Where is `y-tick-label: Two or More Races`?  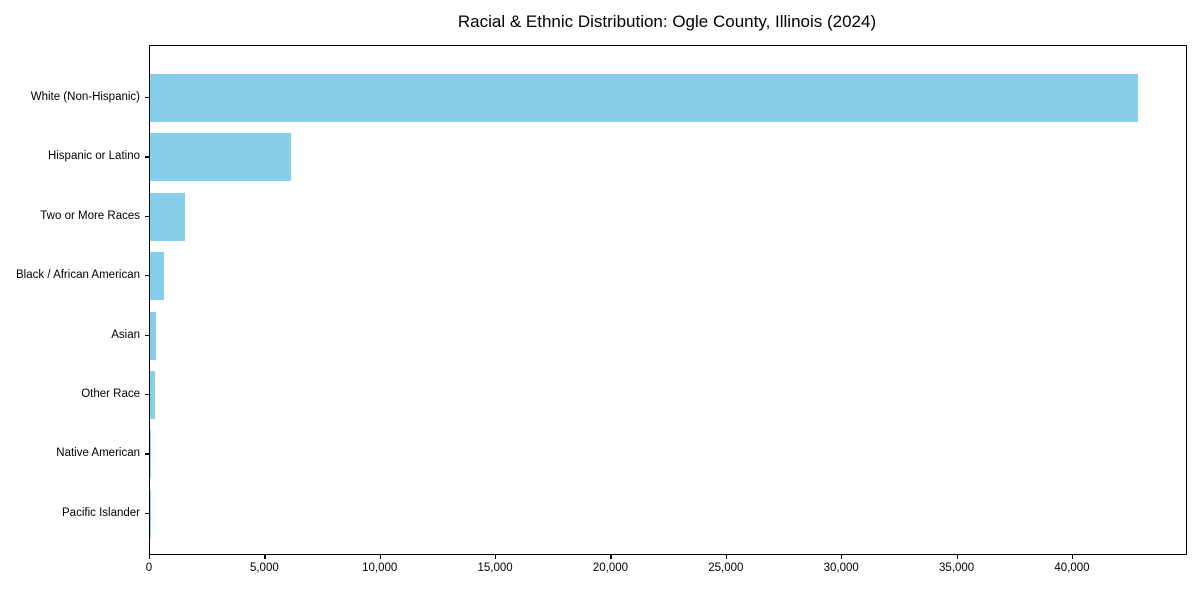 y-tick-label: Two or More Races is located at coordinates (90, 215).